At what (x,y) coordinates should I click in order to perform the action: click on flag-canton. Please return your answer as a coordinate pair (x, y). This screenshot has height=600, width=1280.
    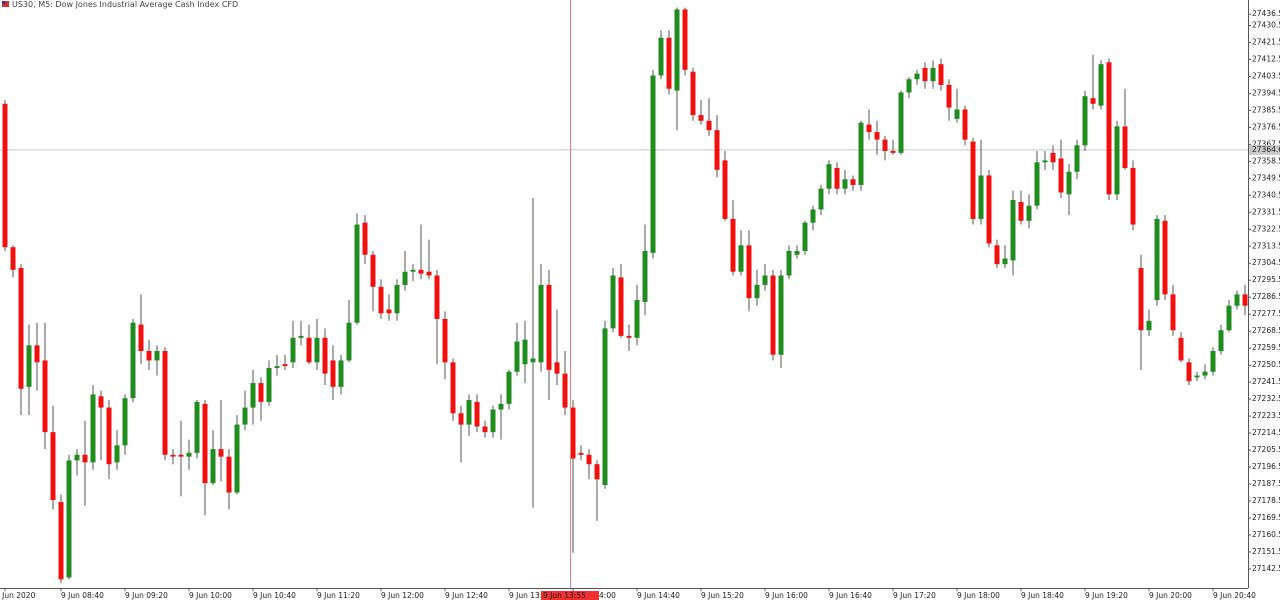
    Looking at the image, I should click on (3, 2).